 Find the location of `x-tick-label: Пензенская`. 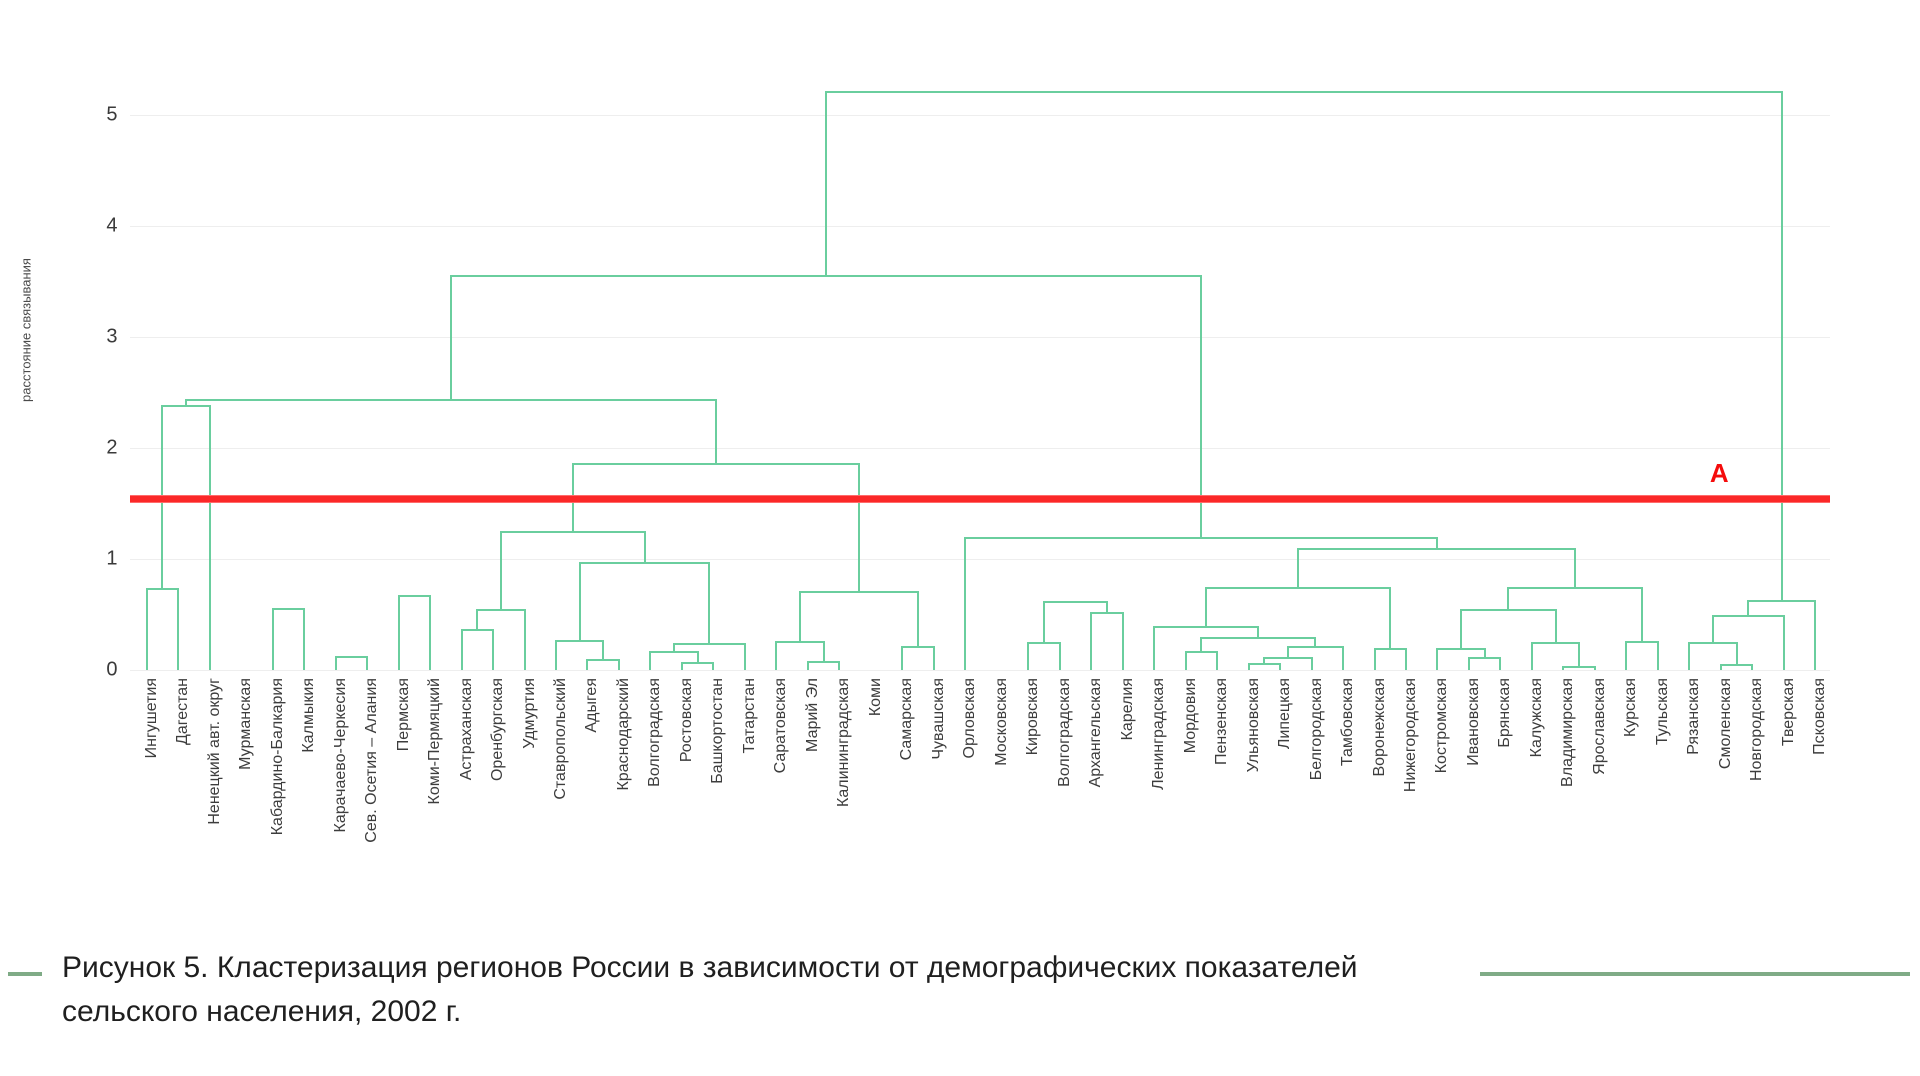

x-tick-label: Пензенская is located at coordinates (1222, 722).